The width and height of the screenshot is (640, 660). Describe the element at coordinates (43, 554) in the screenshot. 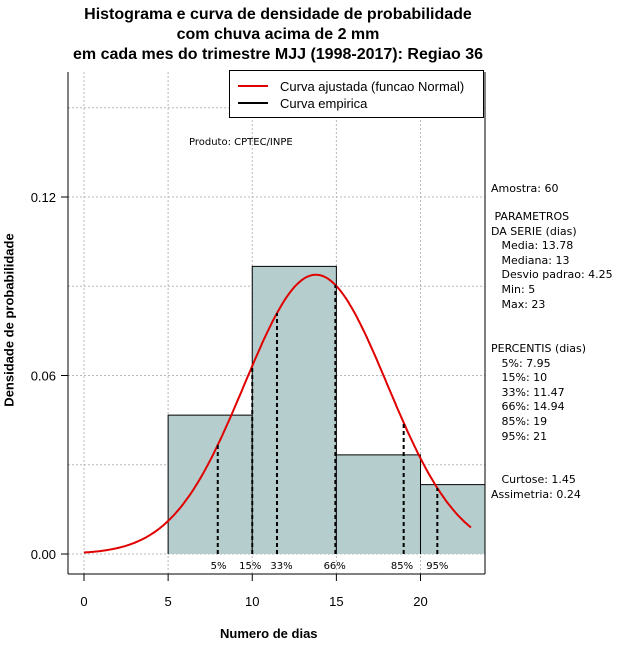

I see `y-tick-label-0: 0.00` at that location.